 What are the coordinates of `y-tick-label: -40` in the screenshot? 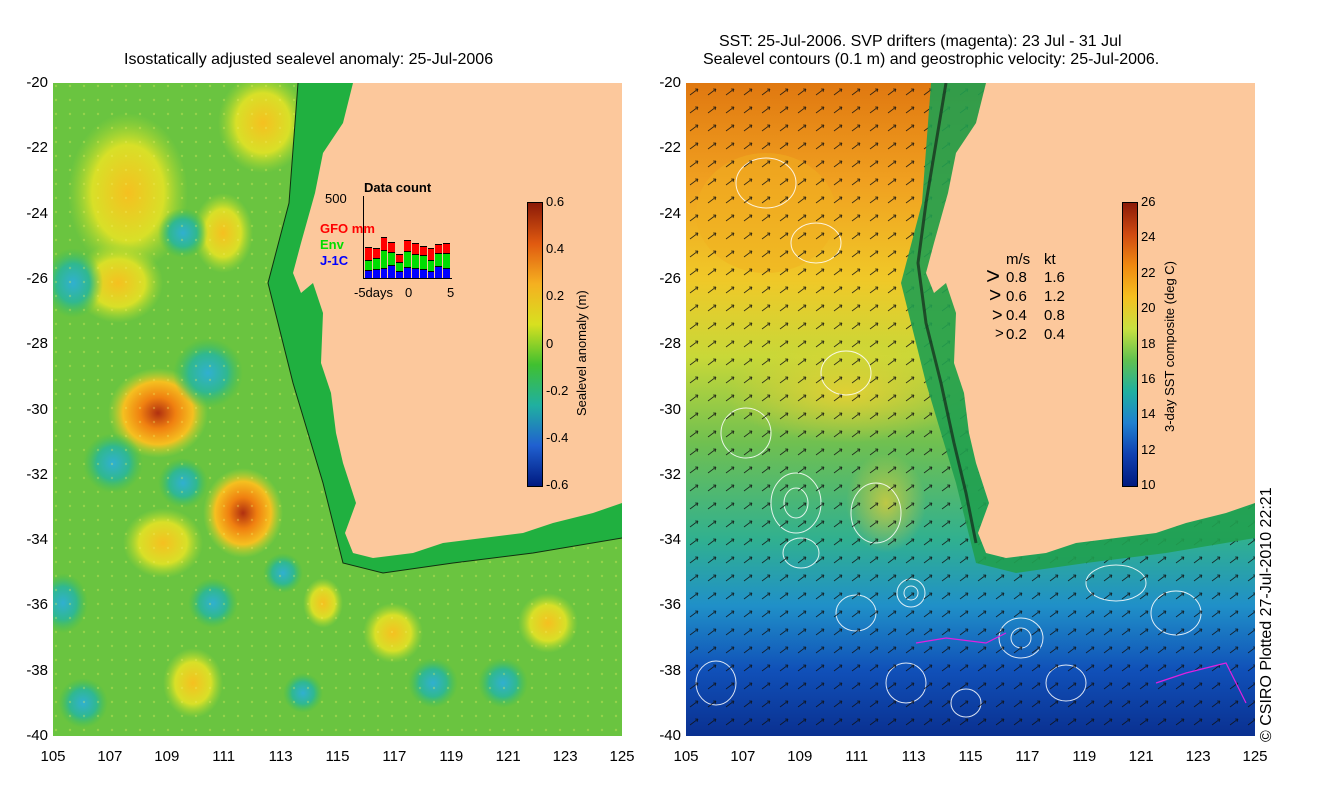 It's located at (670, 735).